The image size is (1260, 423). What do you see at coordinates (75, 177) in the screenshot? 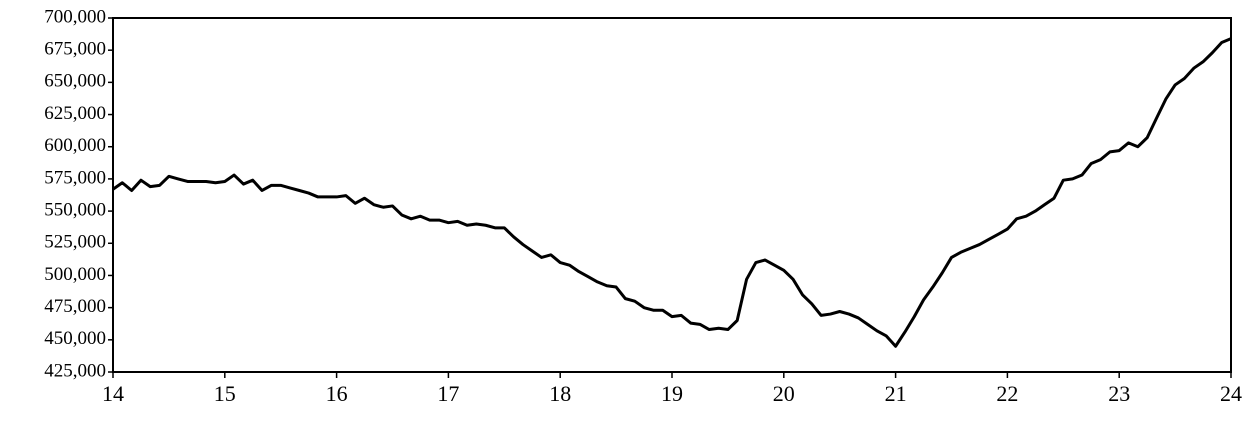
I see `y-tick-label: 575,000` at bounding box center [75, 177].